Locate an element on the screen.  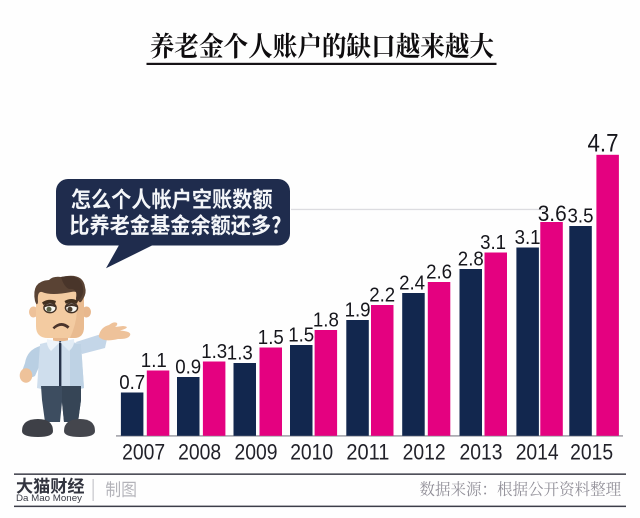
svg-text: 1.8 is located at coordinates (326, 320).